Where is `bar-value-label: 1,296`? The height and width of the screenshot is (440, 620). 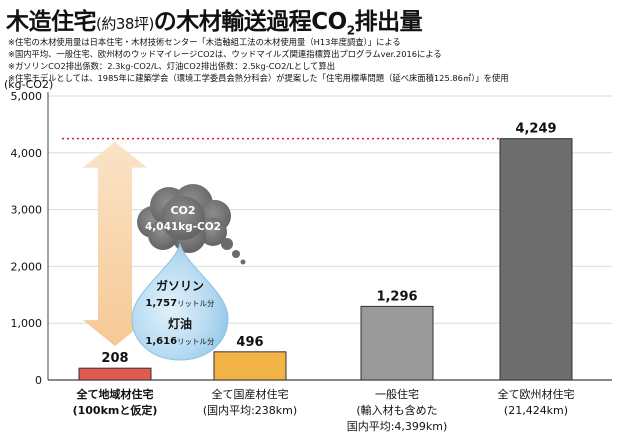 bar-value-label: 1,296 is located at coordinates (396, 296).